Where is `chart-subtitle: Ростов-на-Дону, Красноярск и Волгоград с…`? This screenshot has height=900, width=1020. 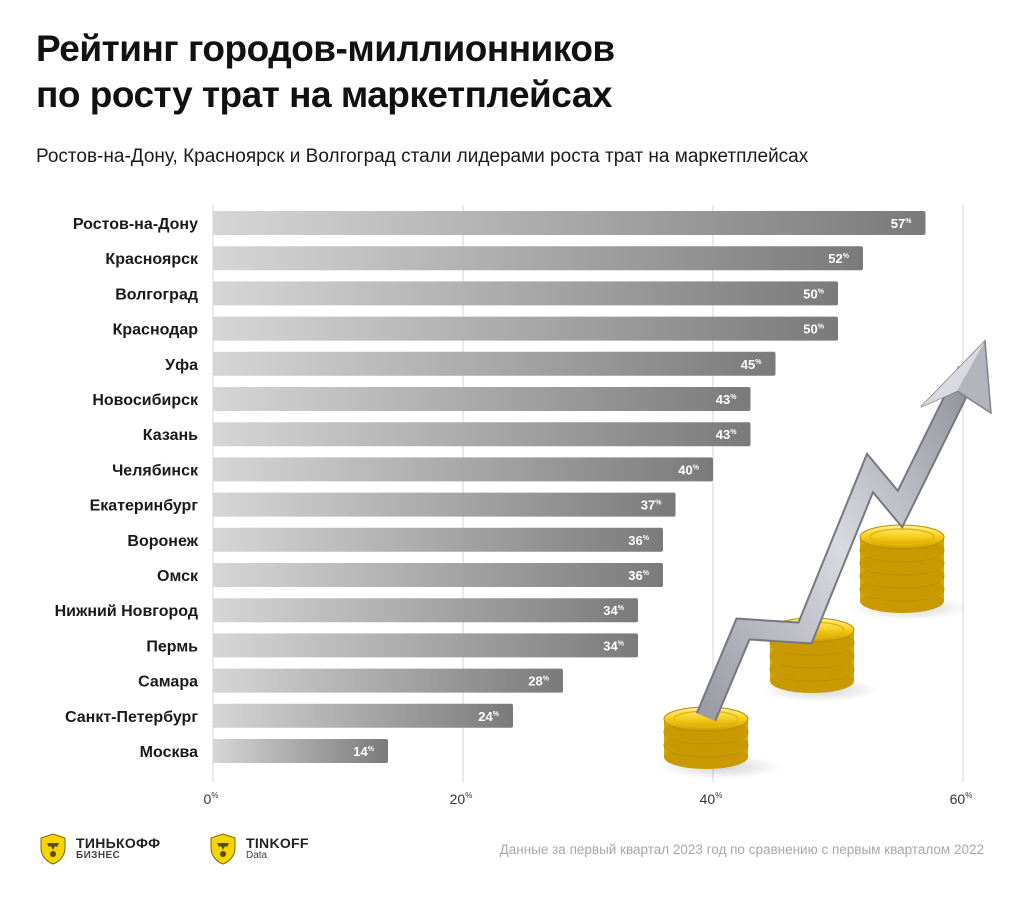 chart-subtitle: Ростов-на-Дону, Красноярск и Волгоград с… is located at coordinates (422, 156).